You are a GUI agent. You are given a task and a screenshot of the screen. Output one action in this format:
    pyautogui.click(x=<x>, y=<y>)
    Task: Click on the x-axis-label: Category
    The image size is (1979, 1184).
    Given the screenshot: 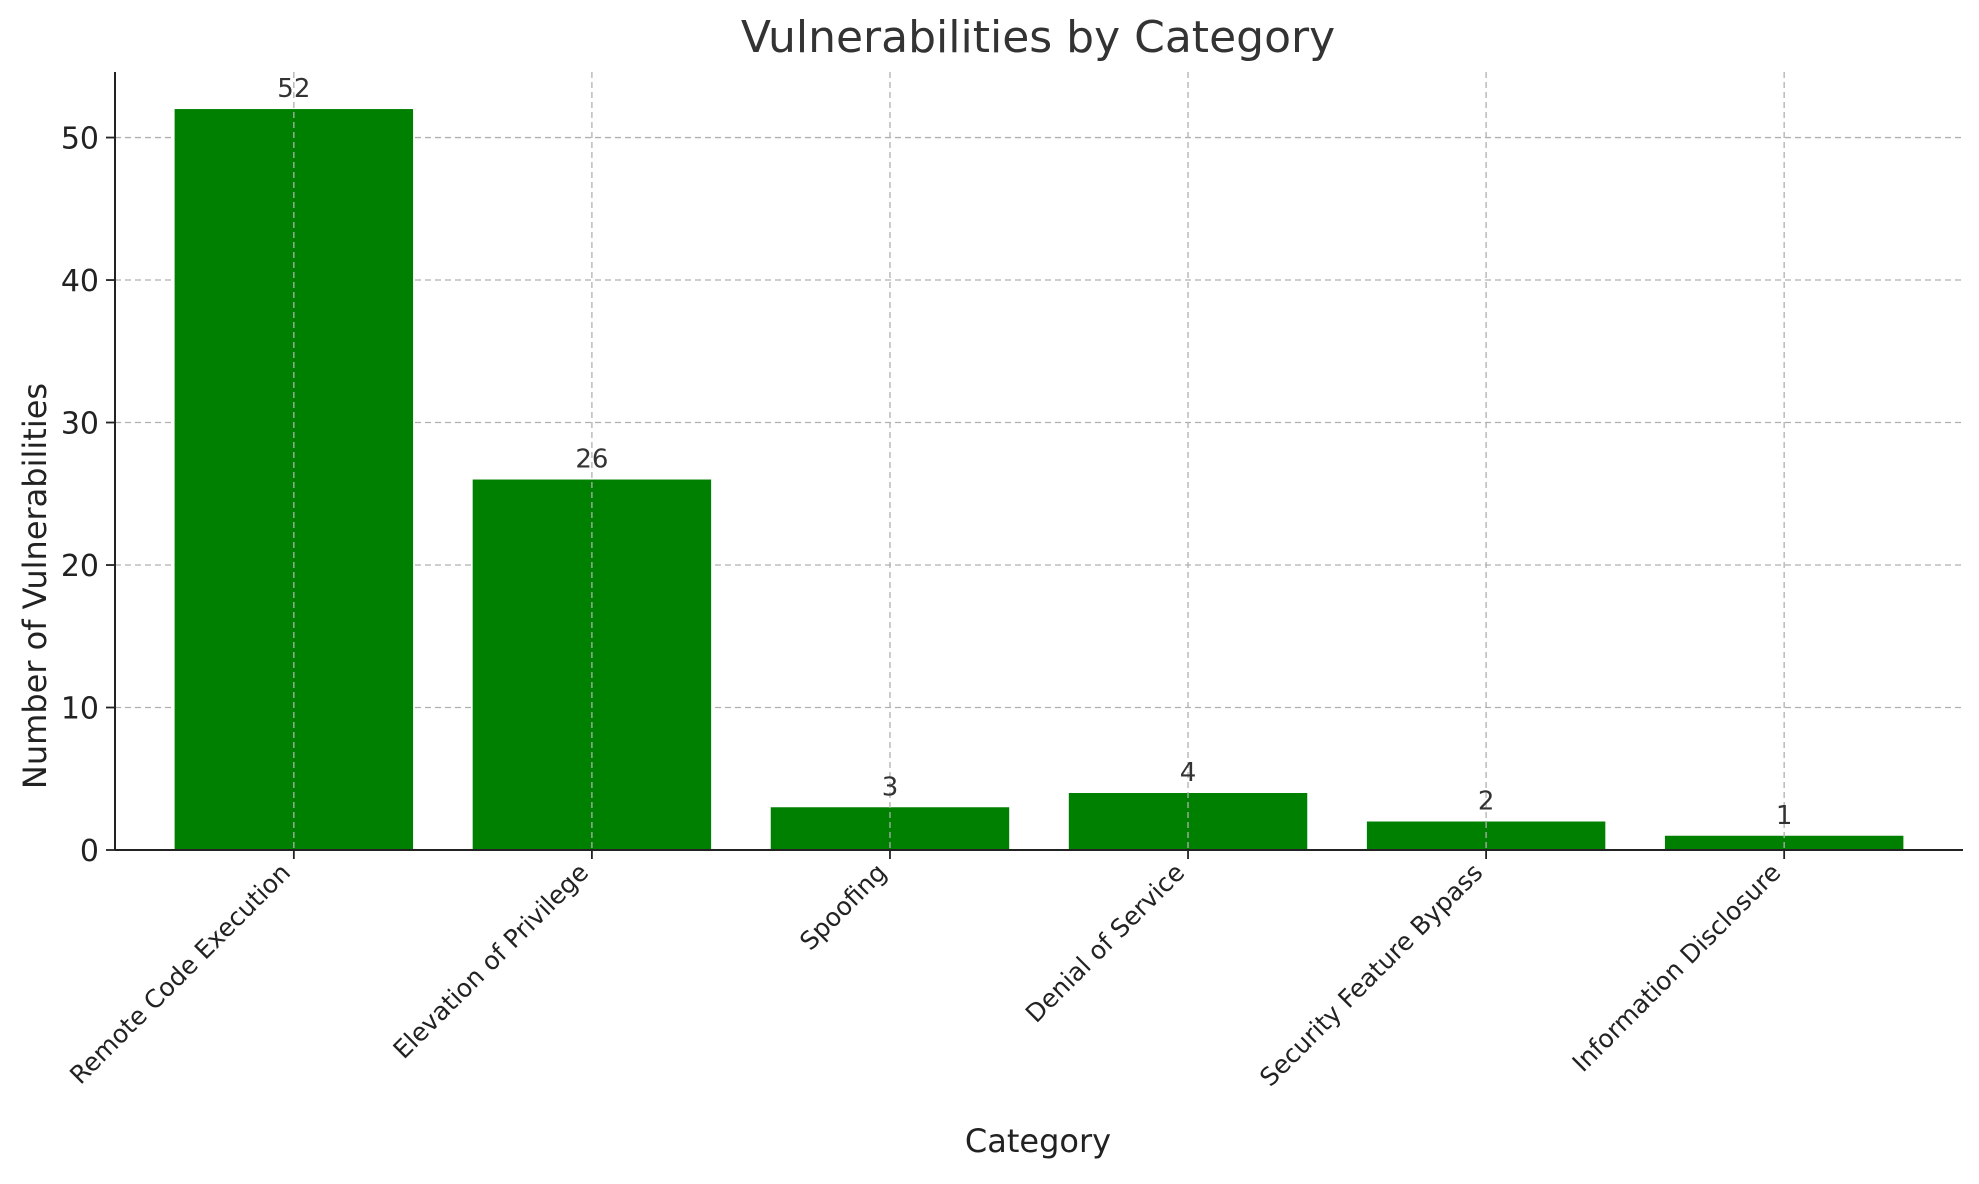 What is the action you would take?
    pyautogui.click(x=1038, y=1141)
    